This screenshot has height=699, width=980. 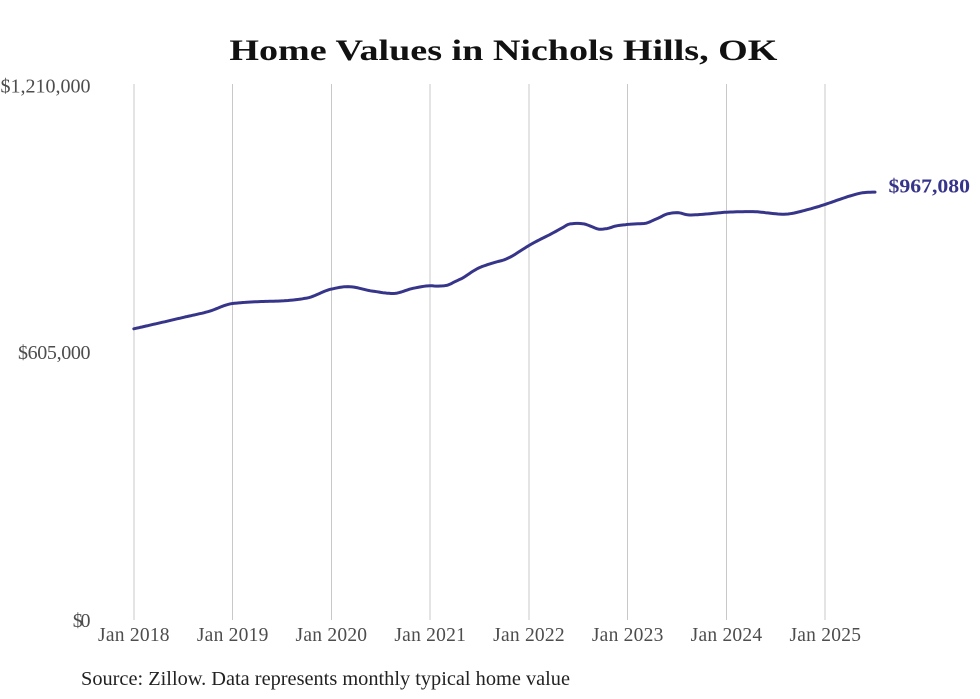 What do you see at coordinates (503, 50) in the screenshot?
I see `svg-text:Home Values in Nichols Hills,: Home Values in Nichols Hills, OK` at bounding box center [503, 50].